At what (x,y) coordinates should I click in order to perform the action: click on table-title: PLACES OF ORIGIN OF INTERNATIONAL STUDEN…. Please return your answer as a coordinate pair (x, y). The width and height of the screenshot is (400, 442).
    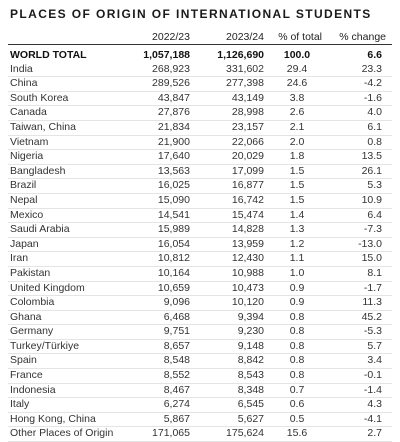
    Looking at the image, I should click on (191, 14).